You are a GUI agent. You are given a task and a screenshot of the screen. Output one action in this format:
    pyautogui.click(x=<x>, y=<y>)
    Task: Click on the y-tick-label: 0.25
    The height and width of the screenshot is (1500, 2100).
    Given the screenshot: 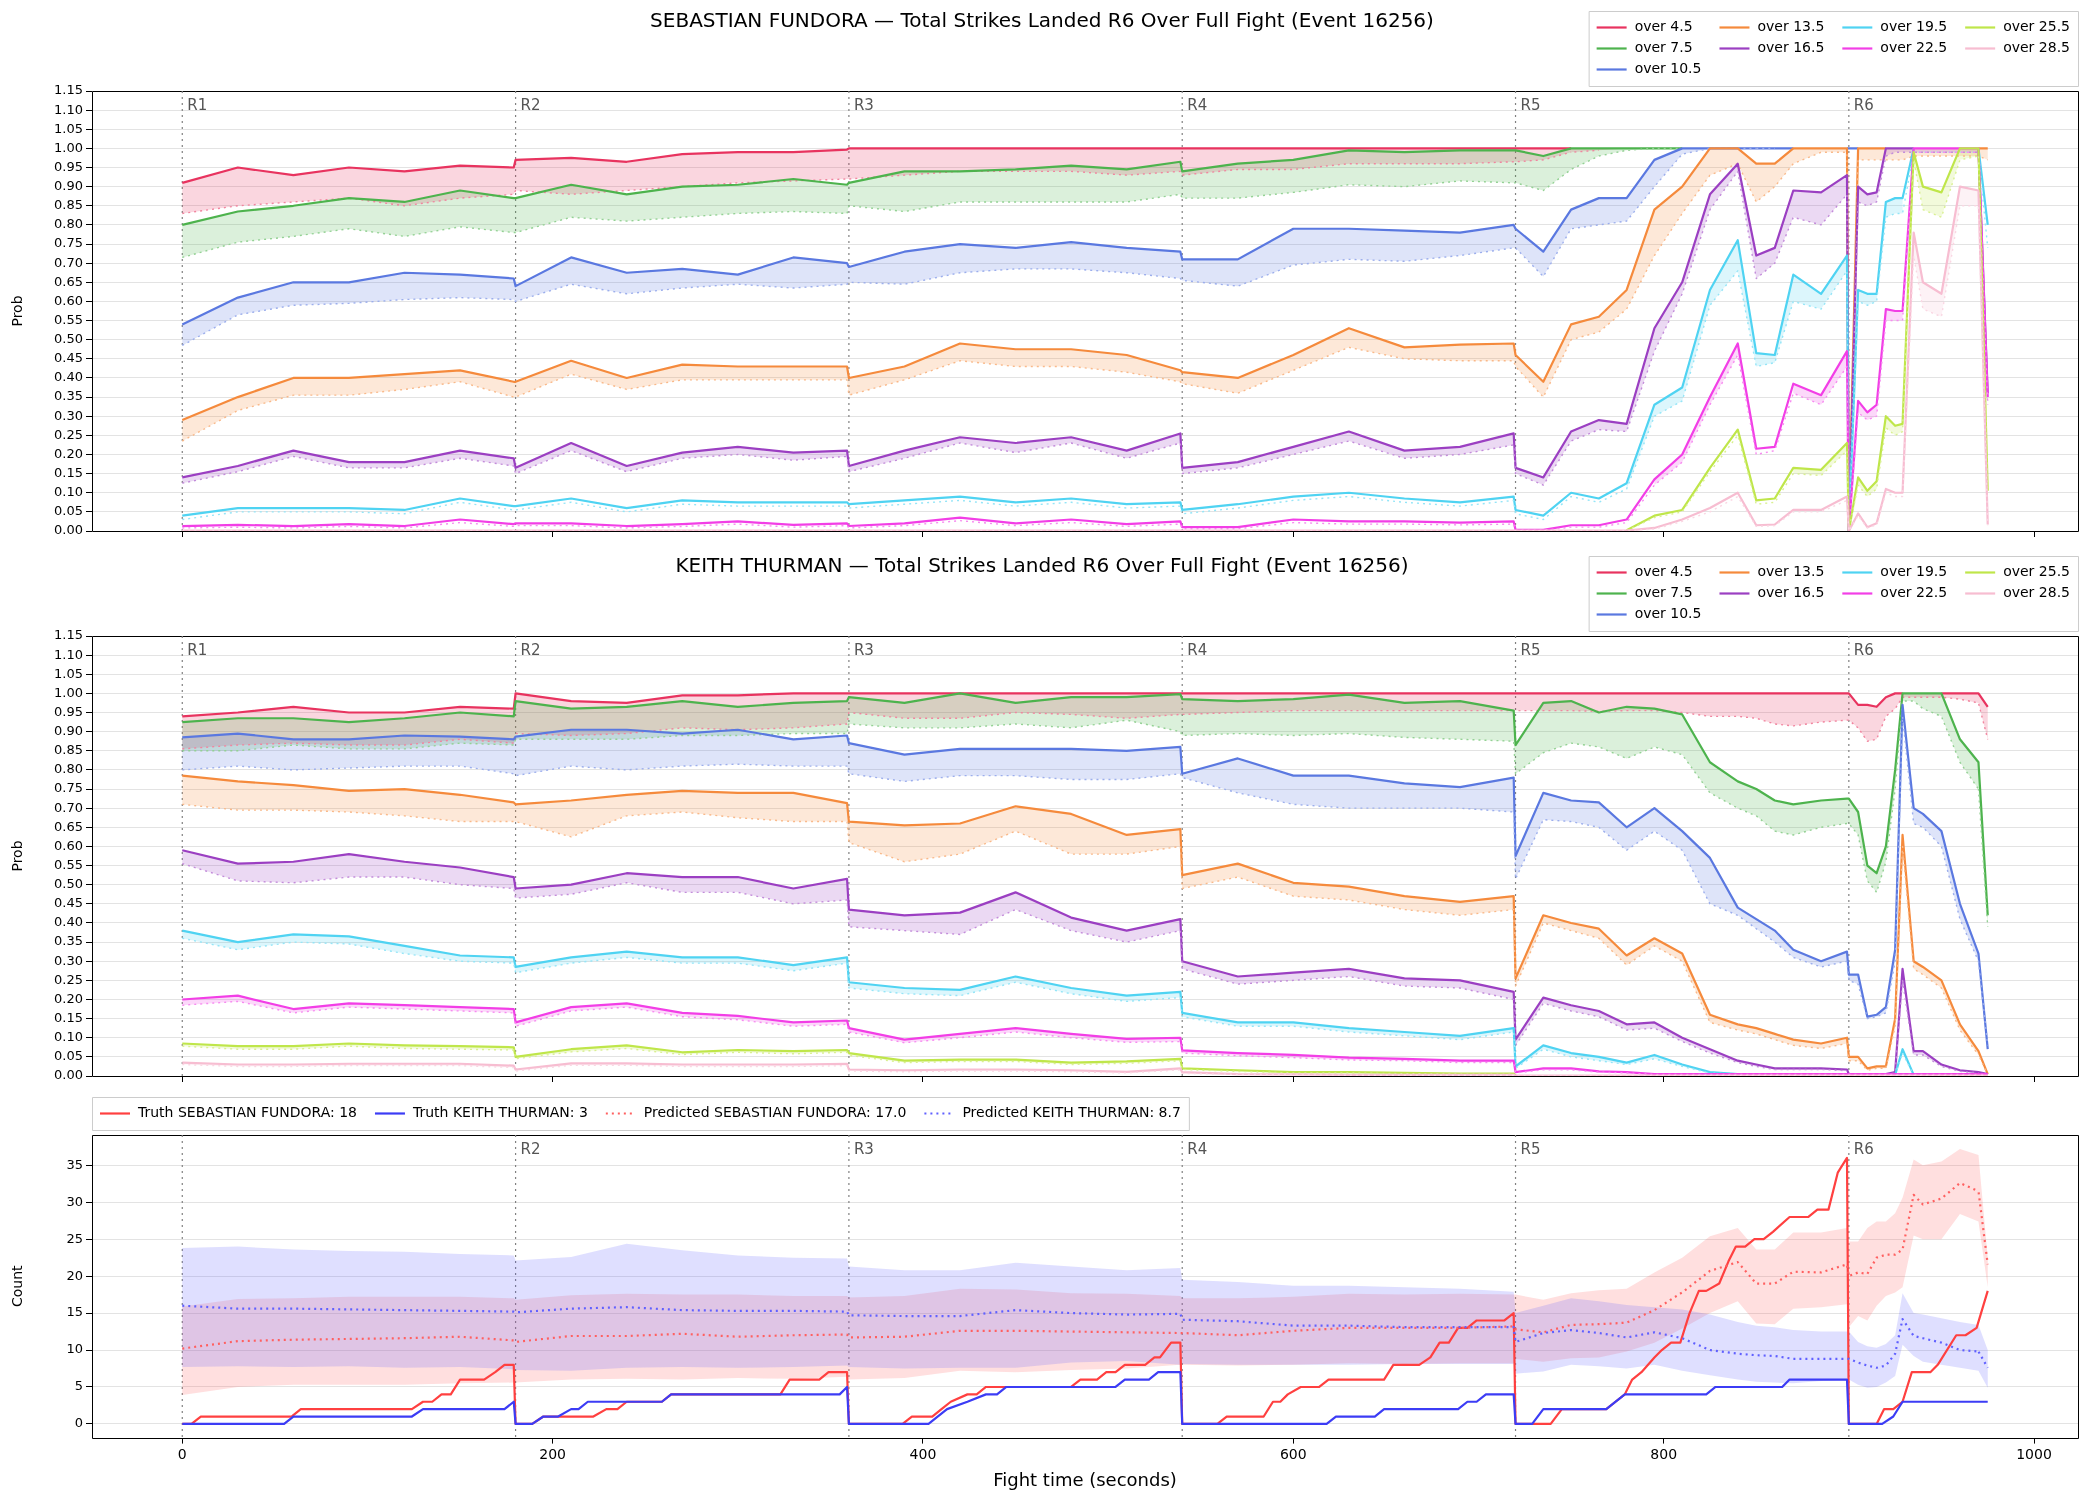 What is the action you would take?
    pyautogui.click(x=68, y=434)
    